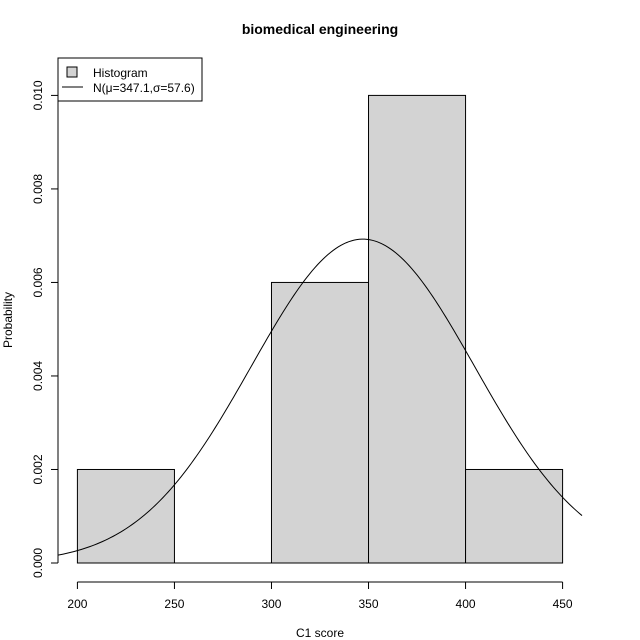 The height and width of the screenshot is (640, 640). I want to click on legend-box, so click(130, 79).